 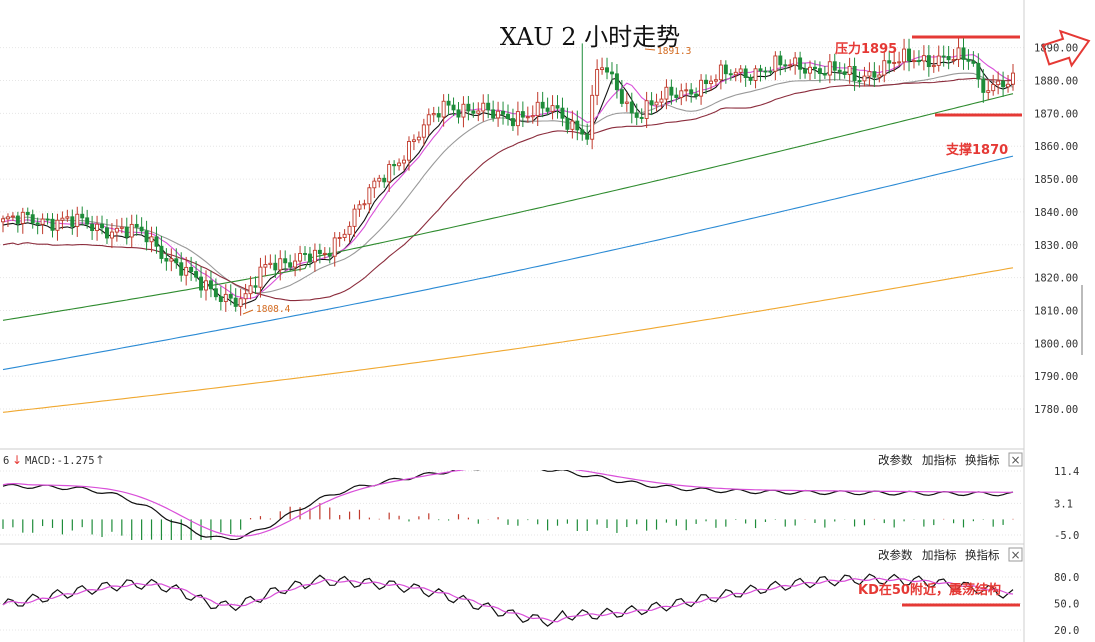 I want to click on support-label: 支撑1870, so click(x=976, y=150).